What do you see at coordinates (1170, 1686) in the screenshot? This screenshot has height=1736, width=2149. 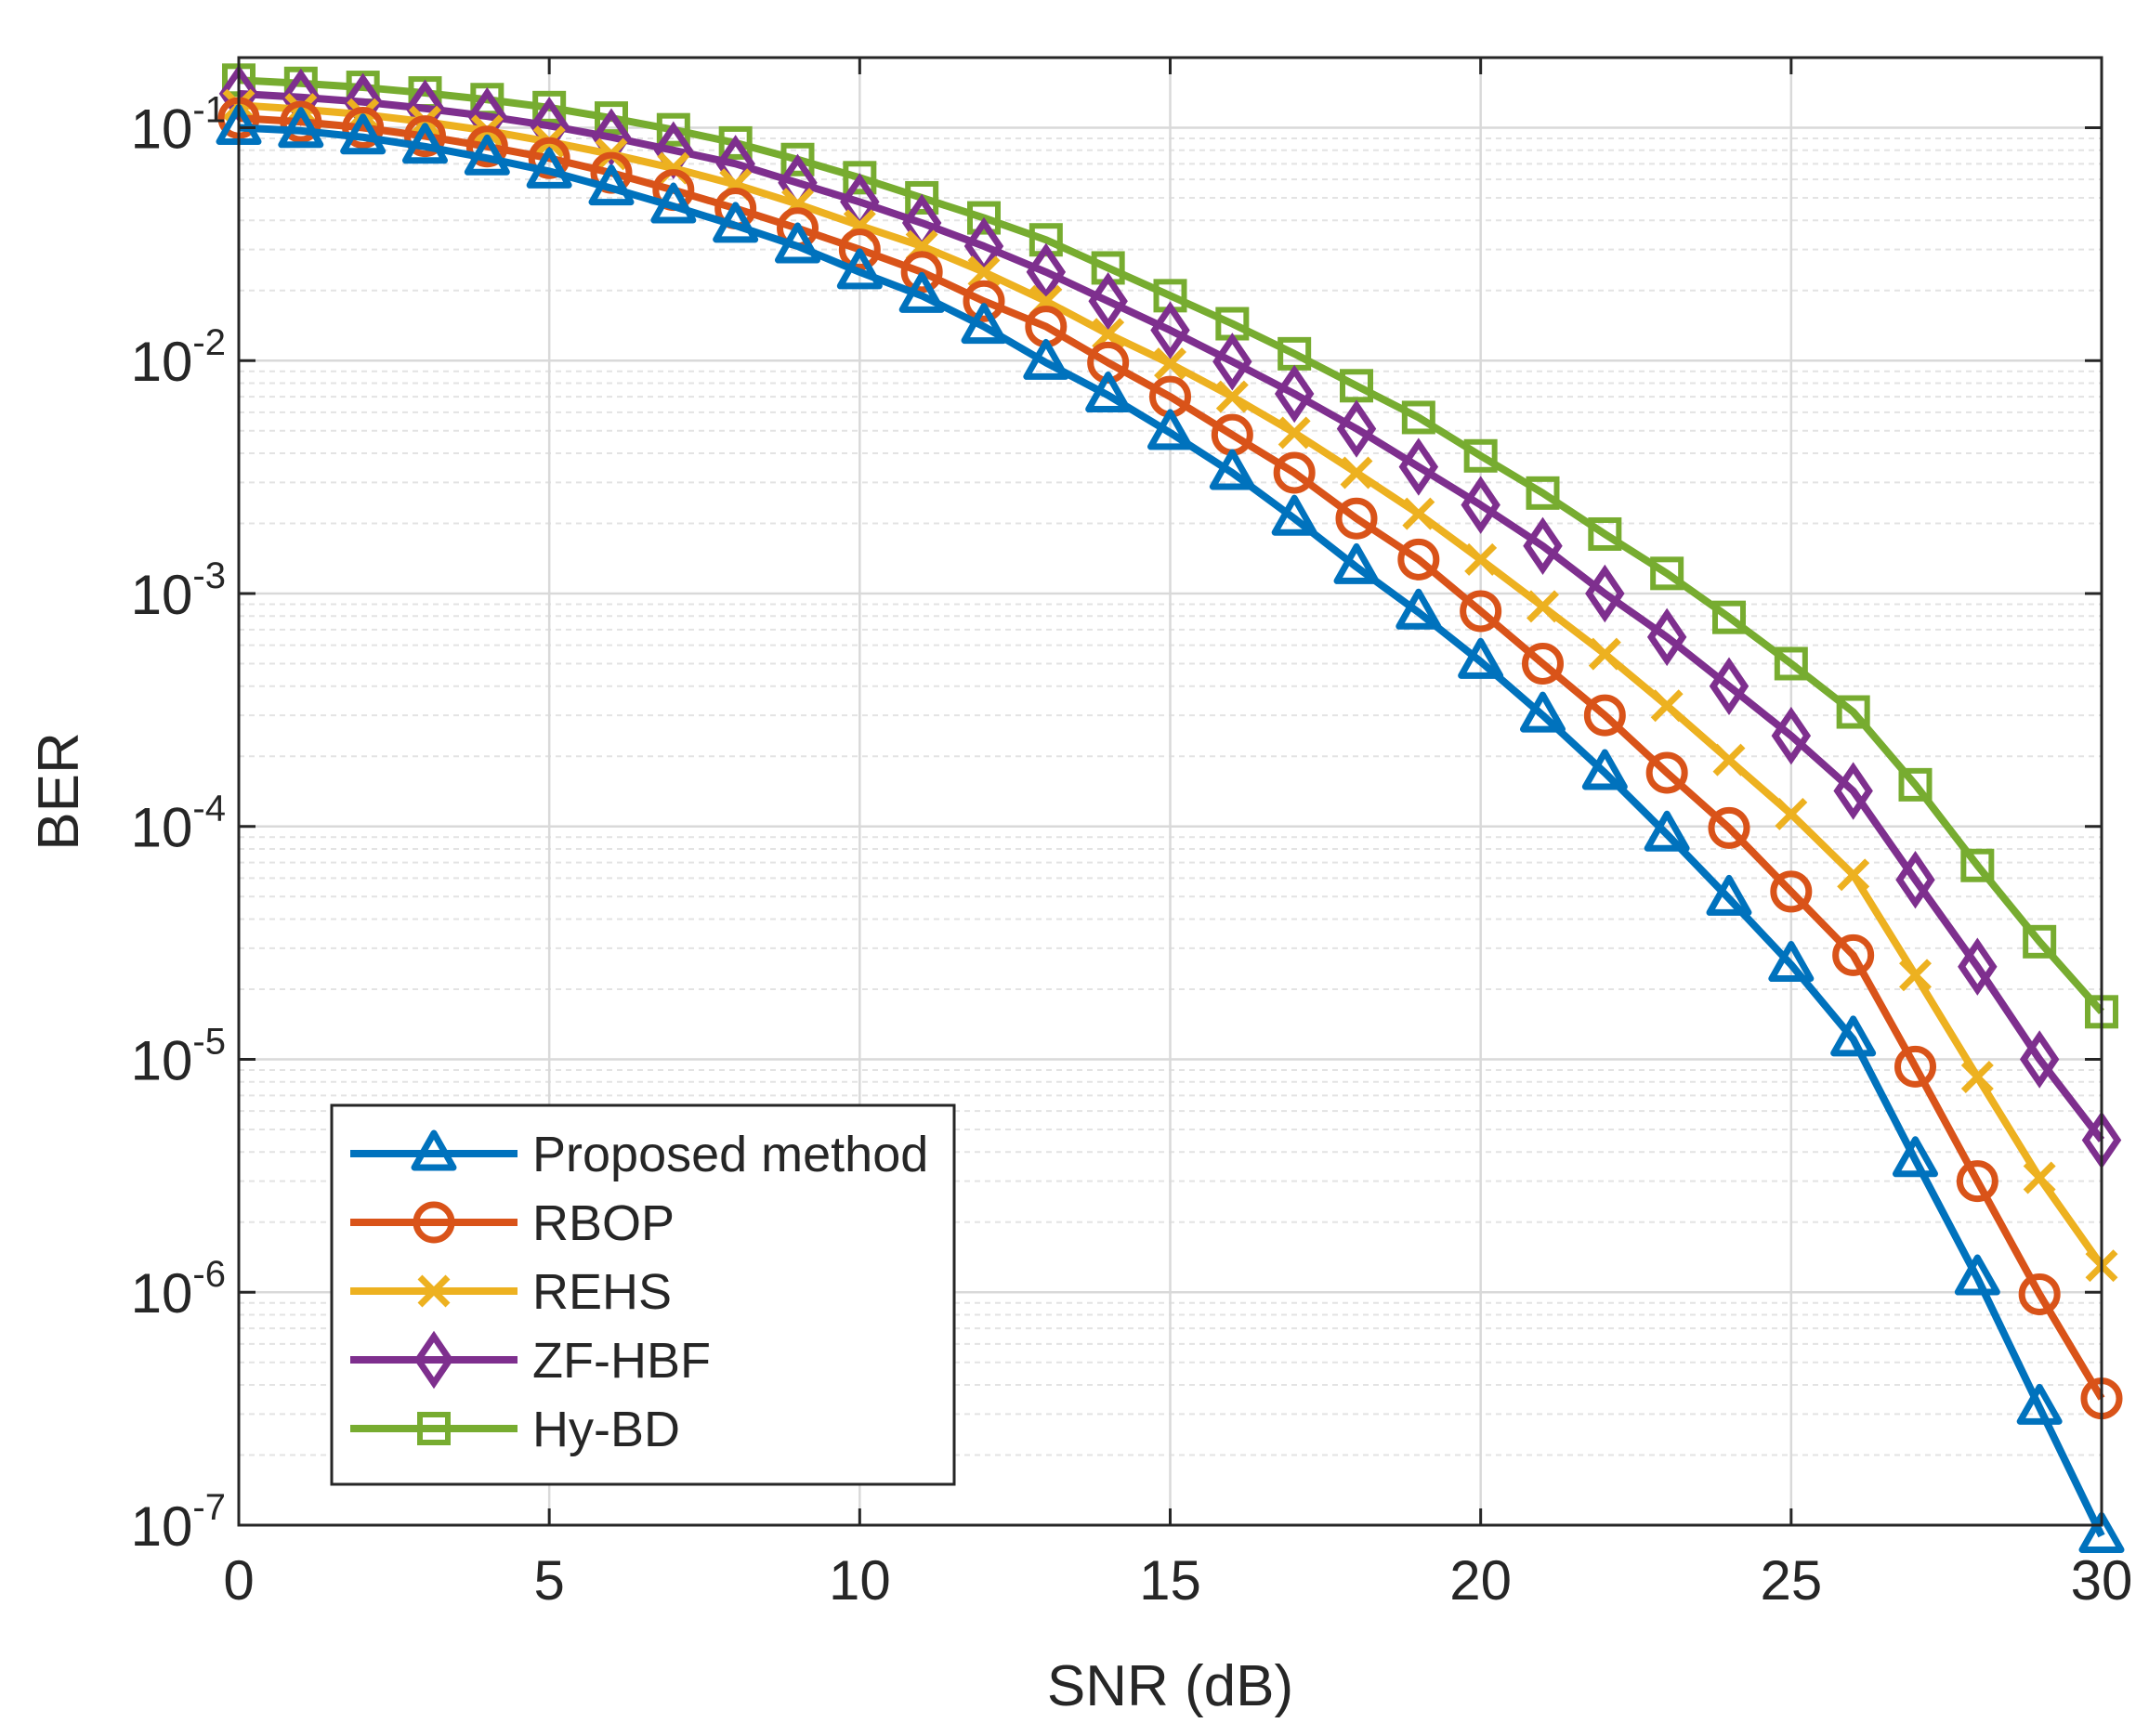 I see `x-axis-title: SNR (dB)` at bounding box center [1170, 1686].